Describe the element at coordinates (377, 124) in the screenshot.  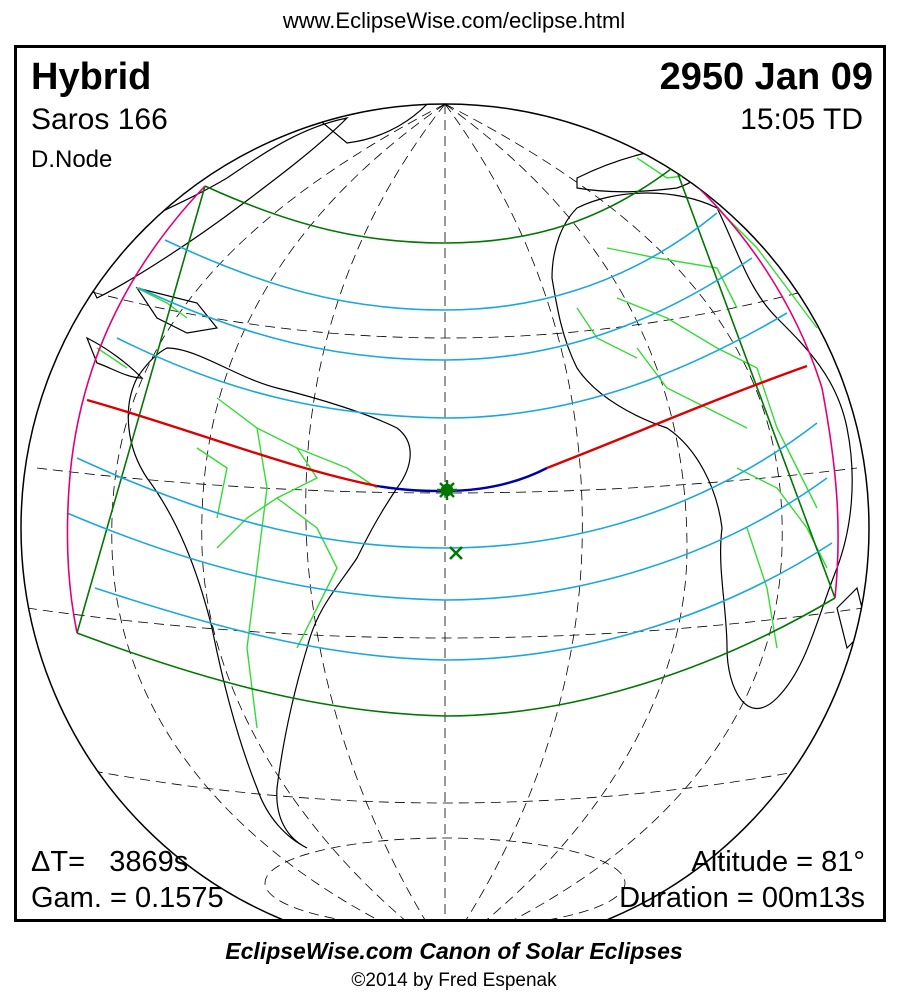
I see `coast-greenland` at that location.